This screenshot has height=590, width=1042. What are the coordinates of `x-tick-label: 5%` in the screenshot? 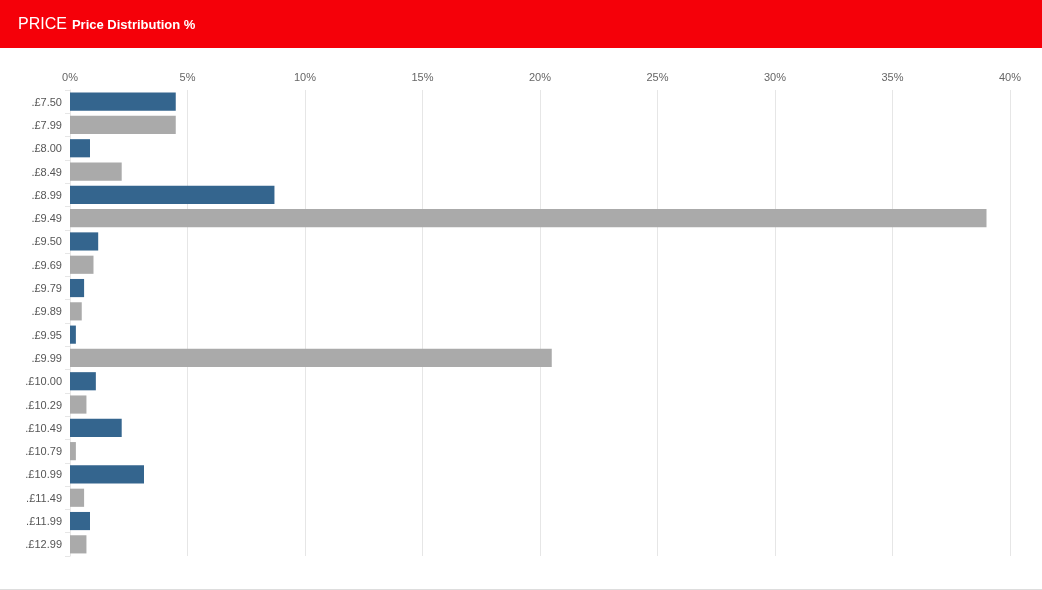 It's located at (187, 76).